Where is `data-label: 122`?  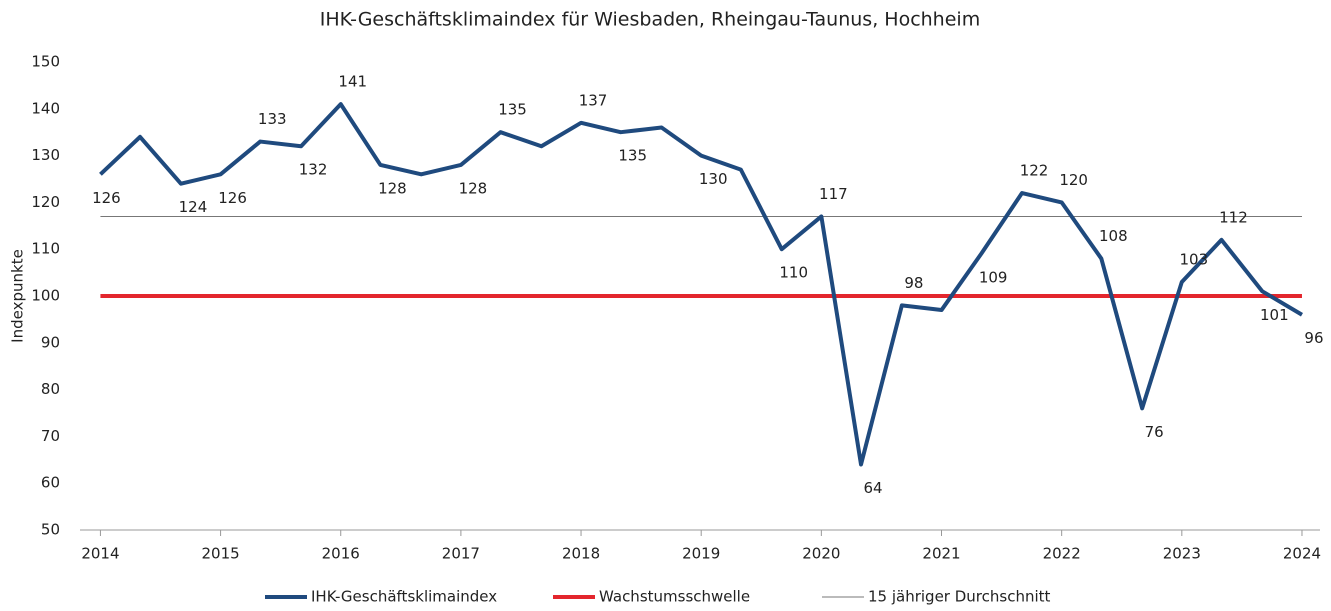
data-label: 122 is located at coordinates (1034, 171).